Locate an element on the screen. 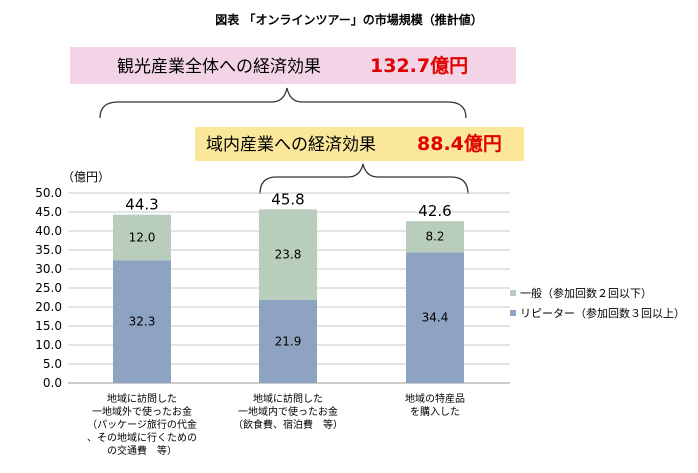 The image size is (698, 473). bar-value-label: 21.9 is located at coordinates (288, 341).